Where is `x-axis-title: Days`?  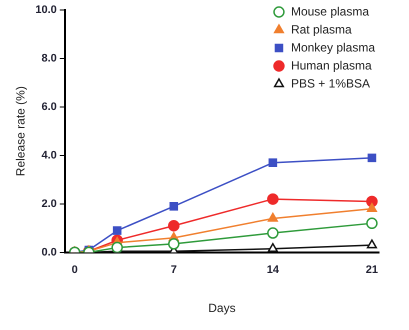
x-axis-title: Days is located at coordinates (222, 308).